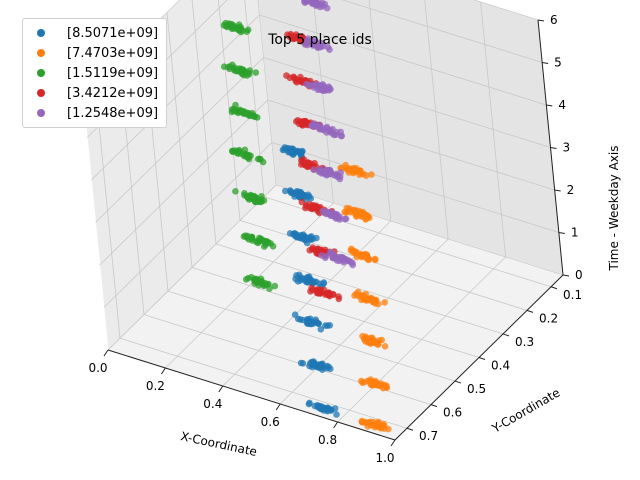 This screenshot has height=480, width=640. Describe the element at coordinates (500, 366) in the screenshot. I see `y-tick-label: 0.4` at that location.